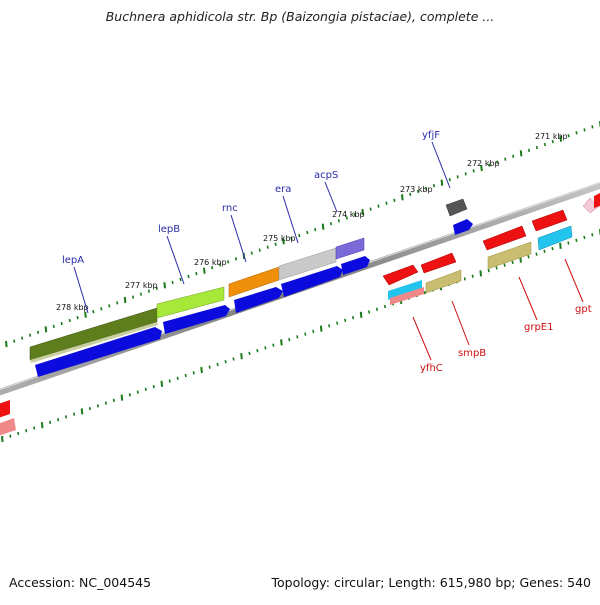 The height and width of the screenshot is (605, 600). What do you see at coordinates (169, 229) in the screenshot?
I see `gene-label-lepB: lepB` at bounding box center [169, 229].